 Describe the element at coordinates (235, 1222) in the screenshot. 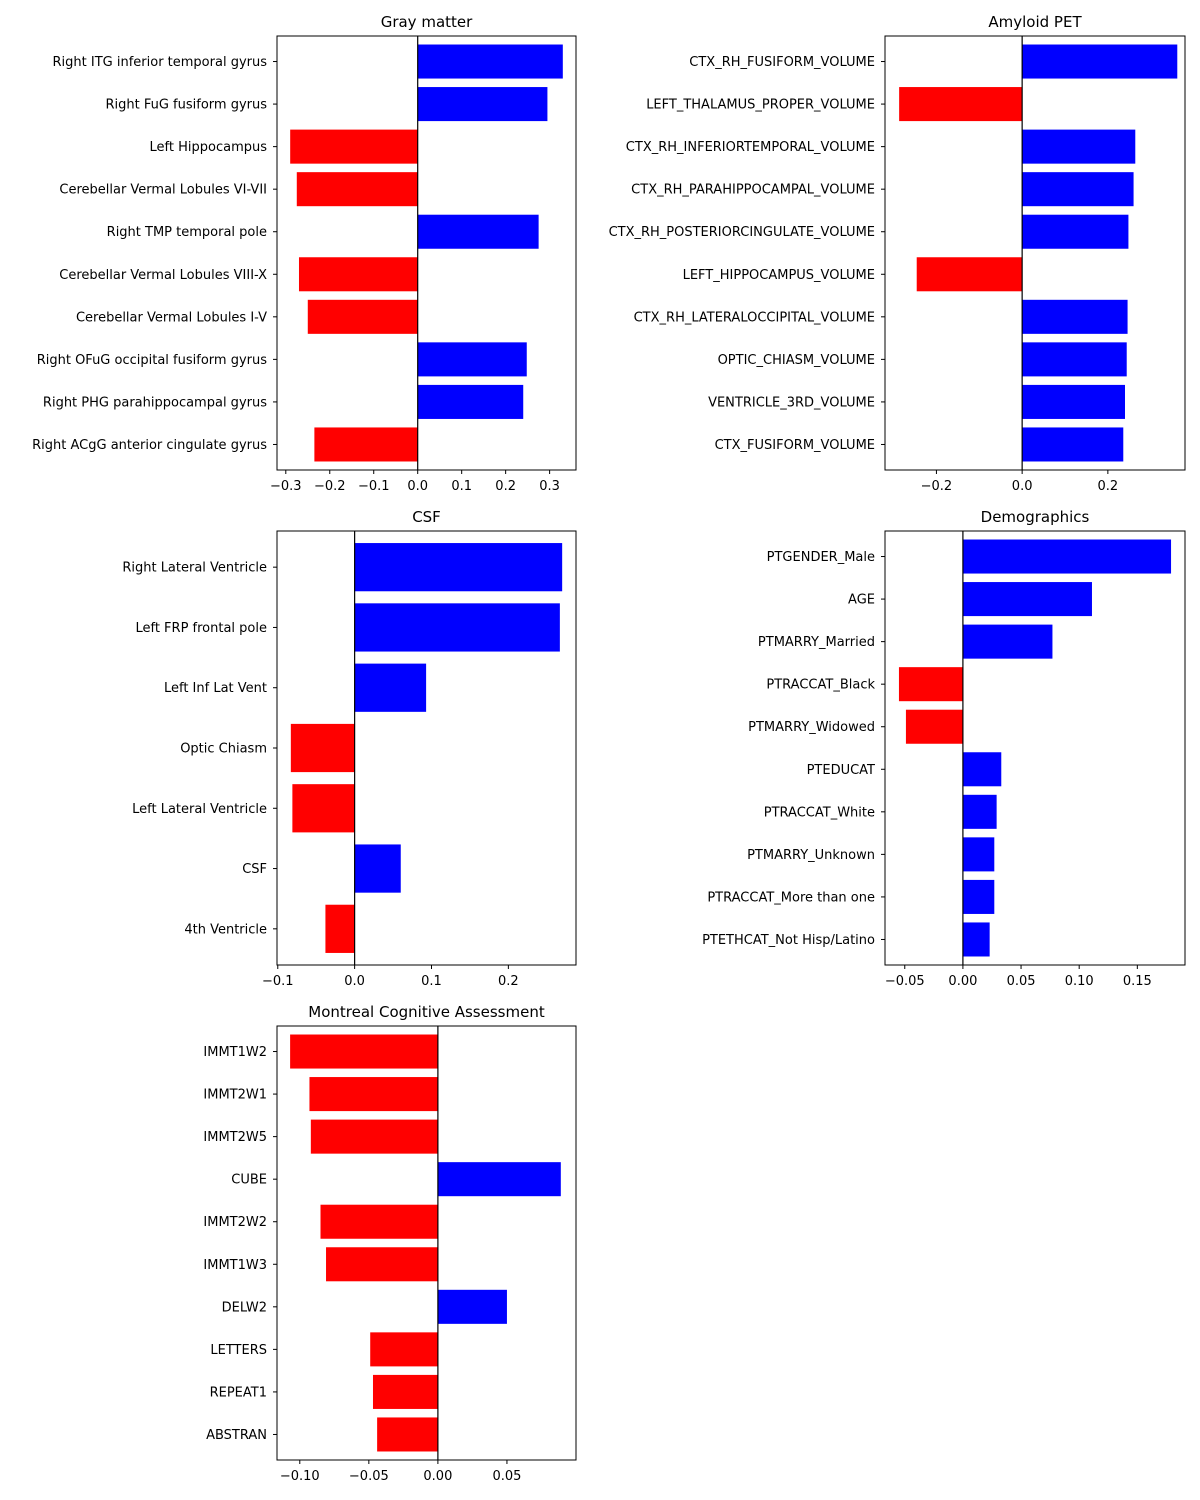

I see `category-label: IMMT2W2` at that location.